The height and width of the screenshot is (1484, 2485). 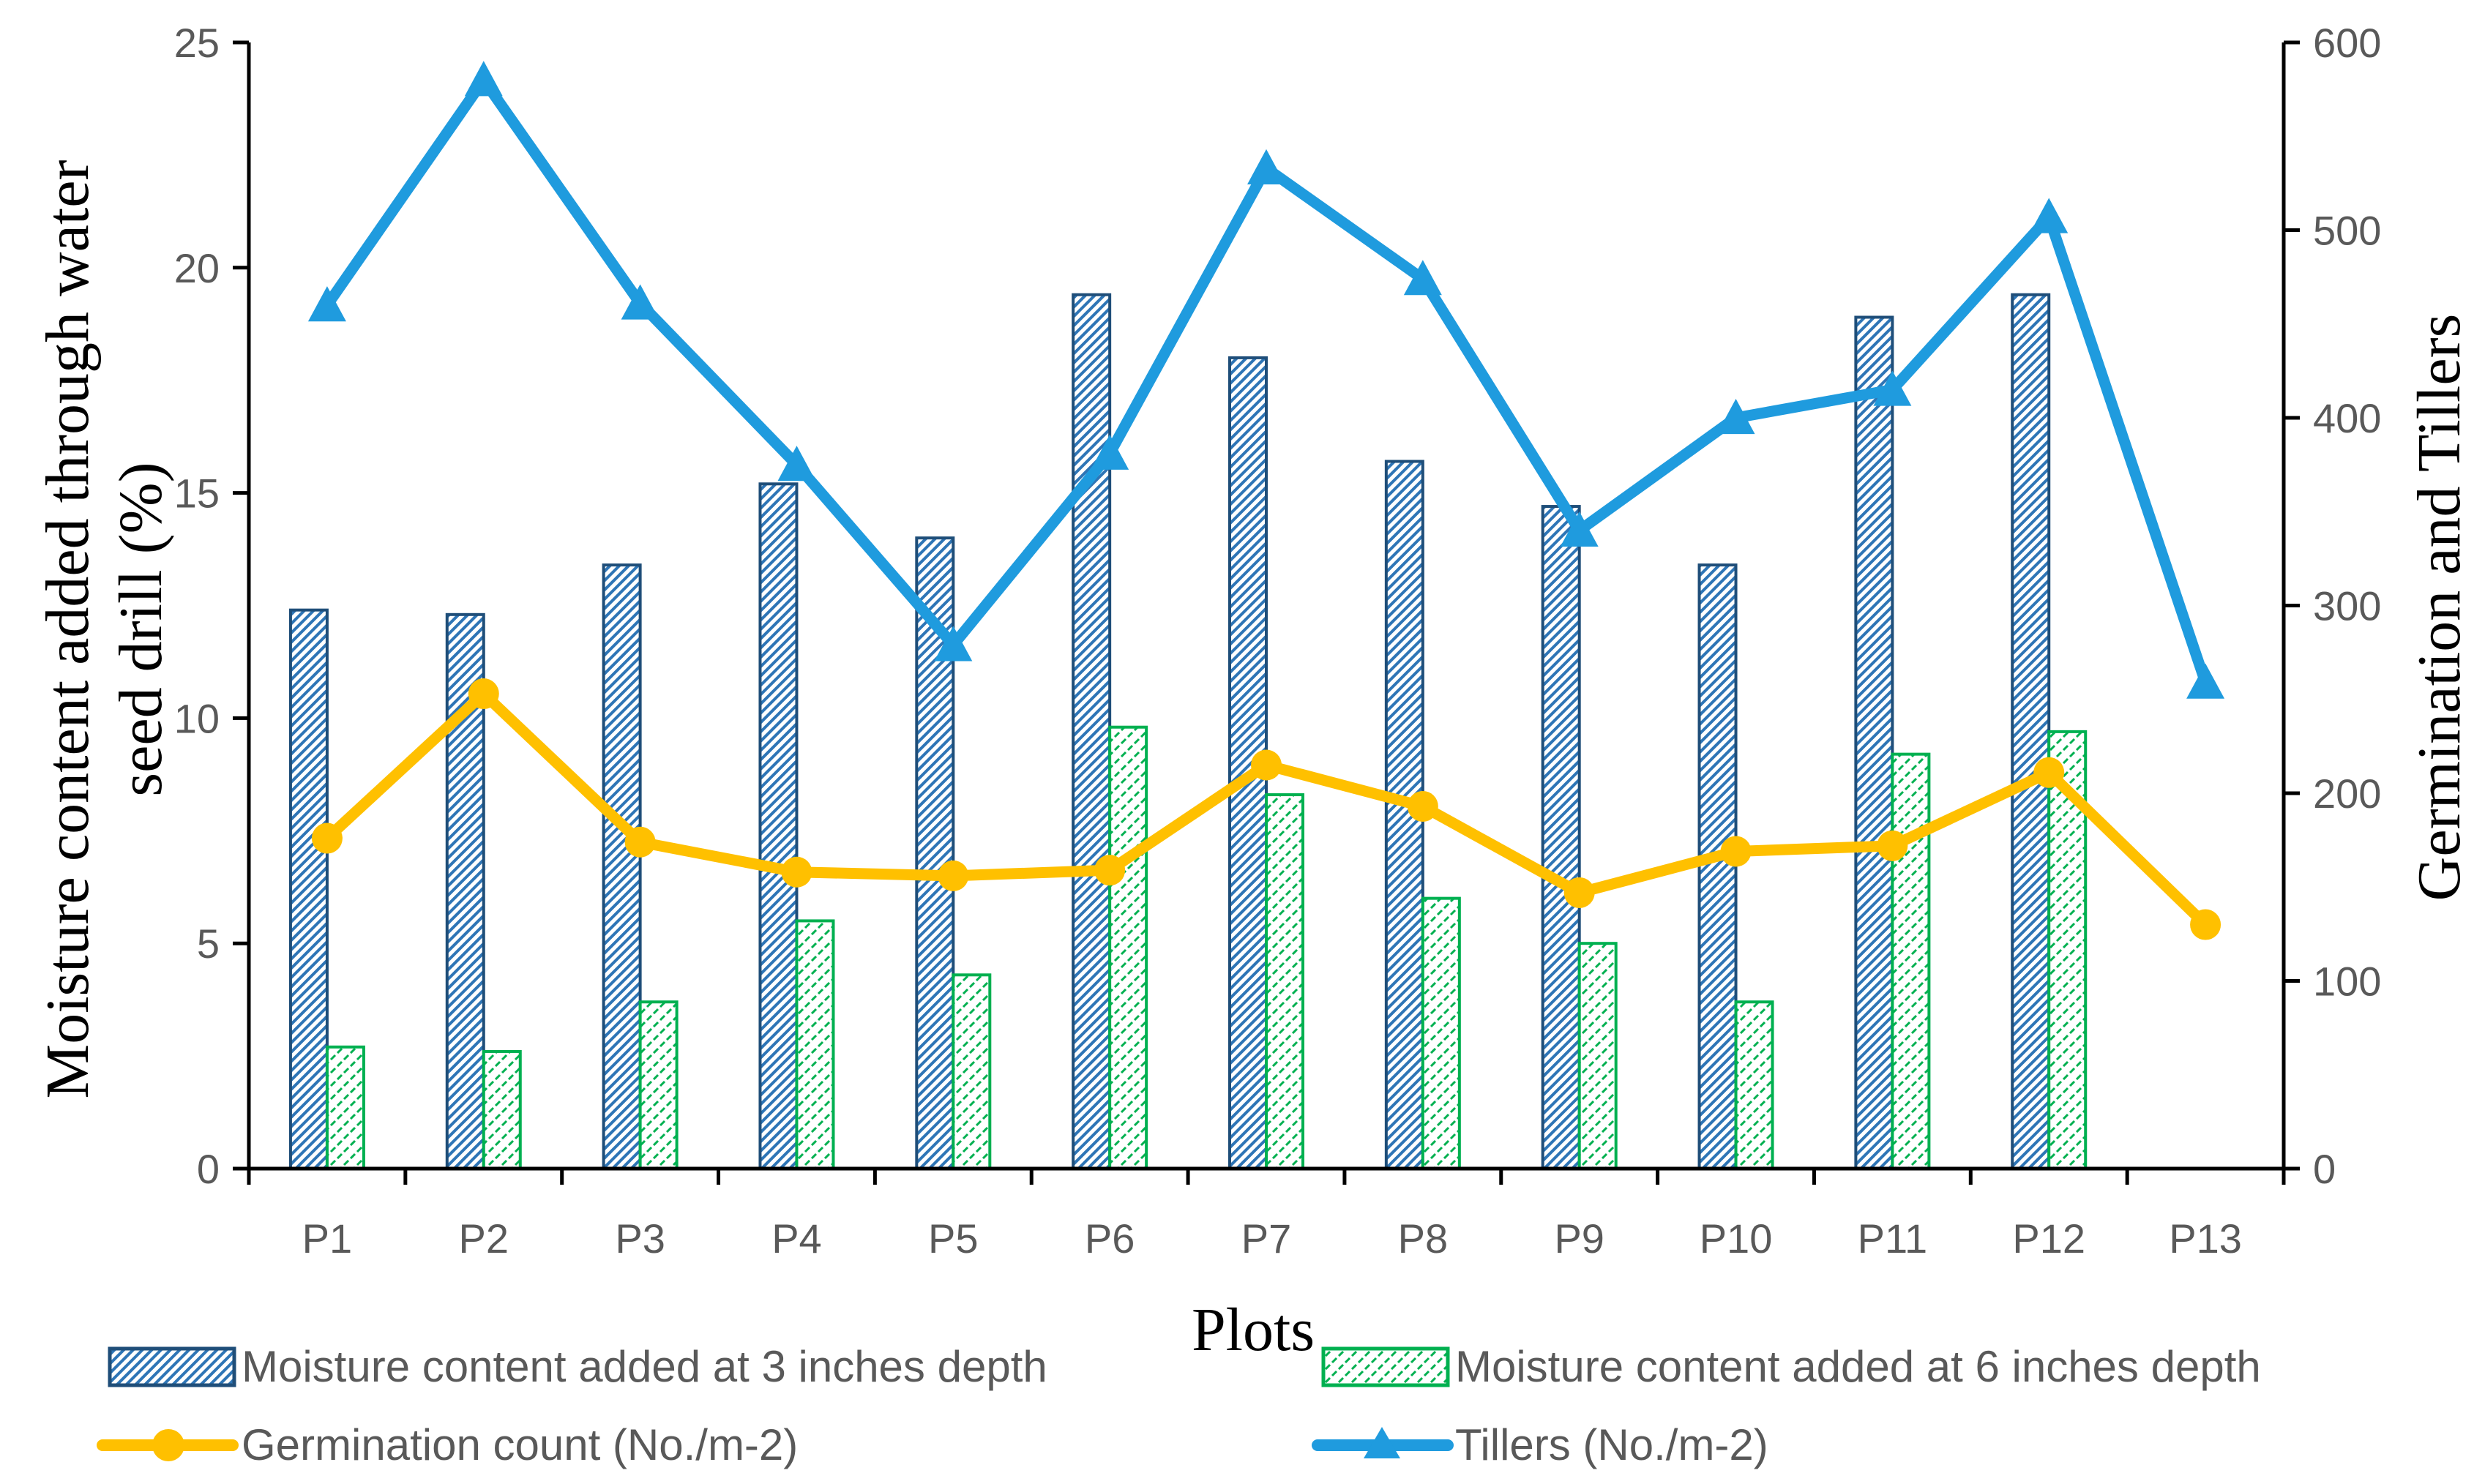 What do you see at coordinates (2347, 794) in the screenshot?
I see `y-right-tick-label-200: 200` at bounding box center [2347, 794].